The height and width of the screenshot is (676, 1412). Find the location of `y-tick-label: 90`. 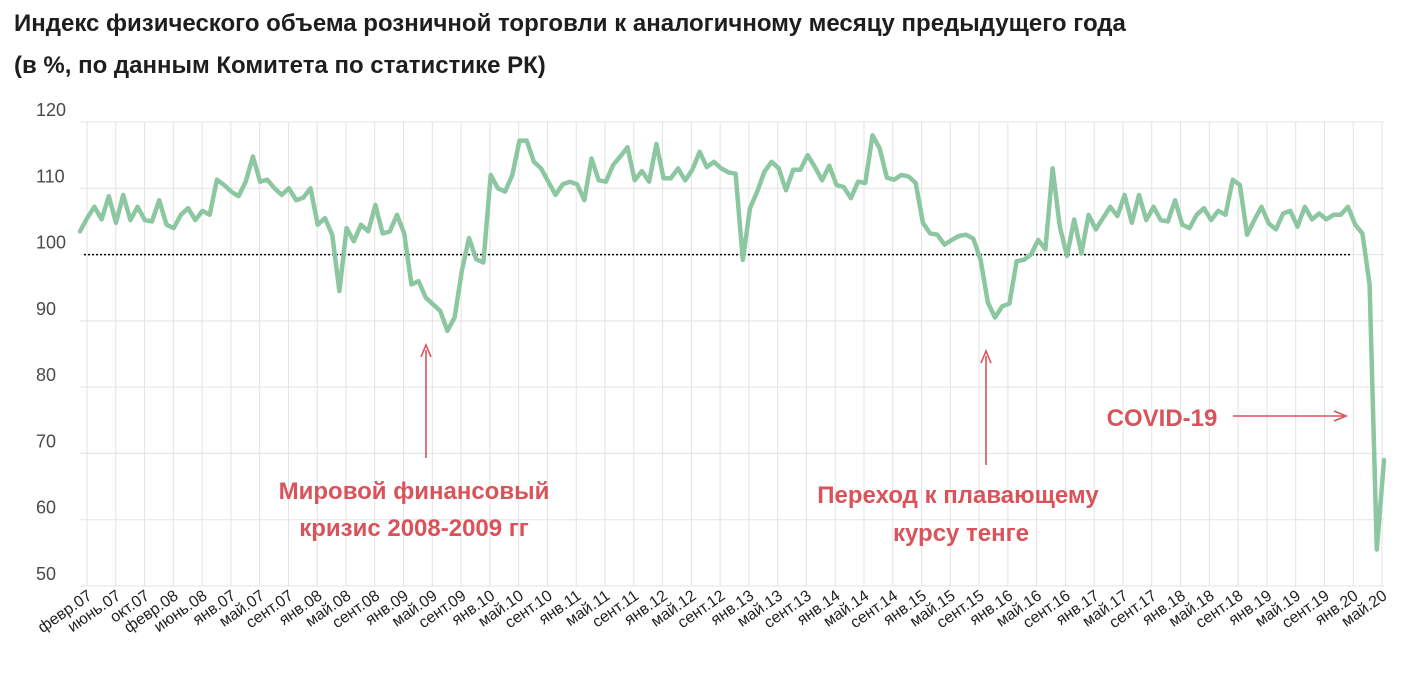

y-tick-label: 90 is located at coordinates (46, 309).